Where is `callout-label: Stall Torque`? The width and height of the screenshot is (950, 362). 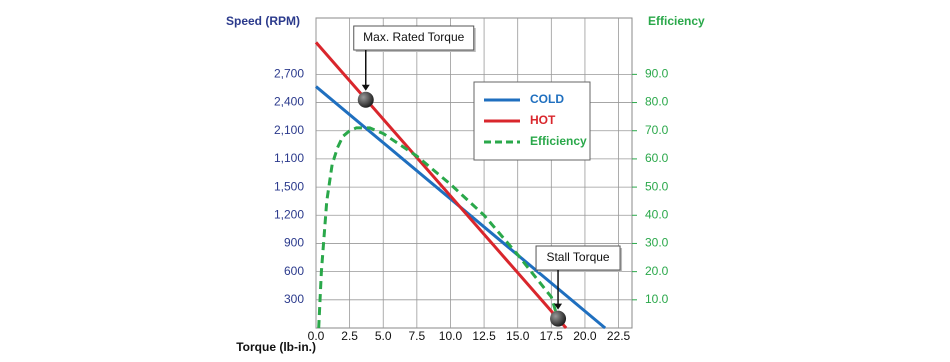 callout-label: Stall Torque is located at coordinates (577, 257).